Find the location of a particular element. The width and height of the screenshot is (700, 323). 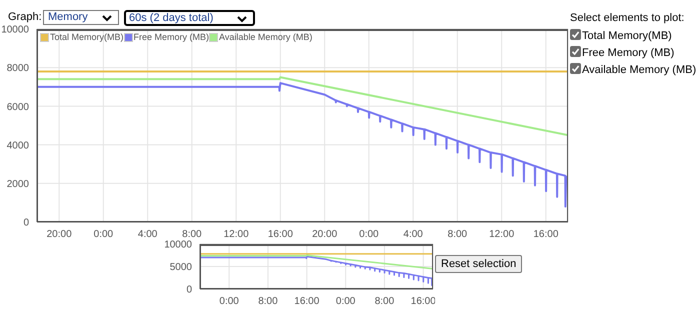

text: Reset selection is located at coordinates (478, 264).